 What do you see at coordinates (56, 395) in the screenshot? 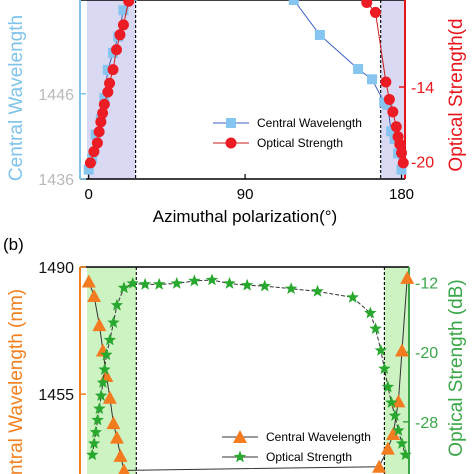
I see `left-tick-label-1: 1455` at bounding box center [56, 395].